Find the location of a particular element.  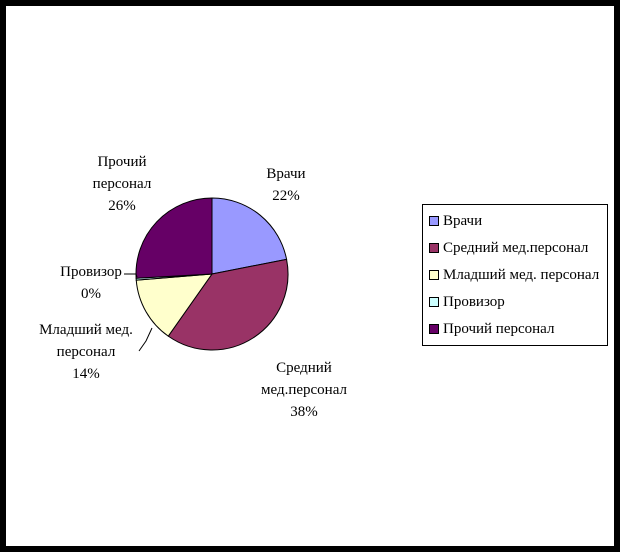

legend-label: Младший мед. персонал is located at coordinates (521, 274).